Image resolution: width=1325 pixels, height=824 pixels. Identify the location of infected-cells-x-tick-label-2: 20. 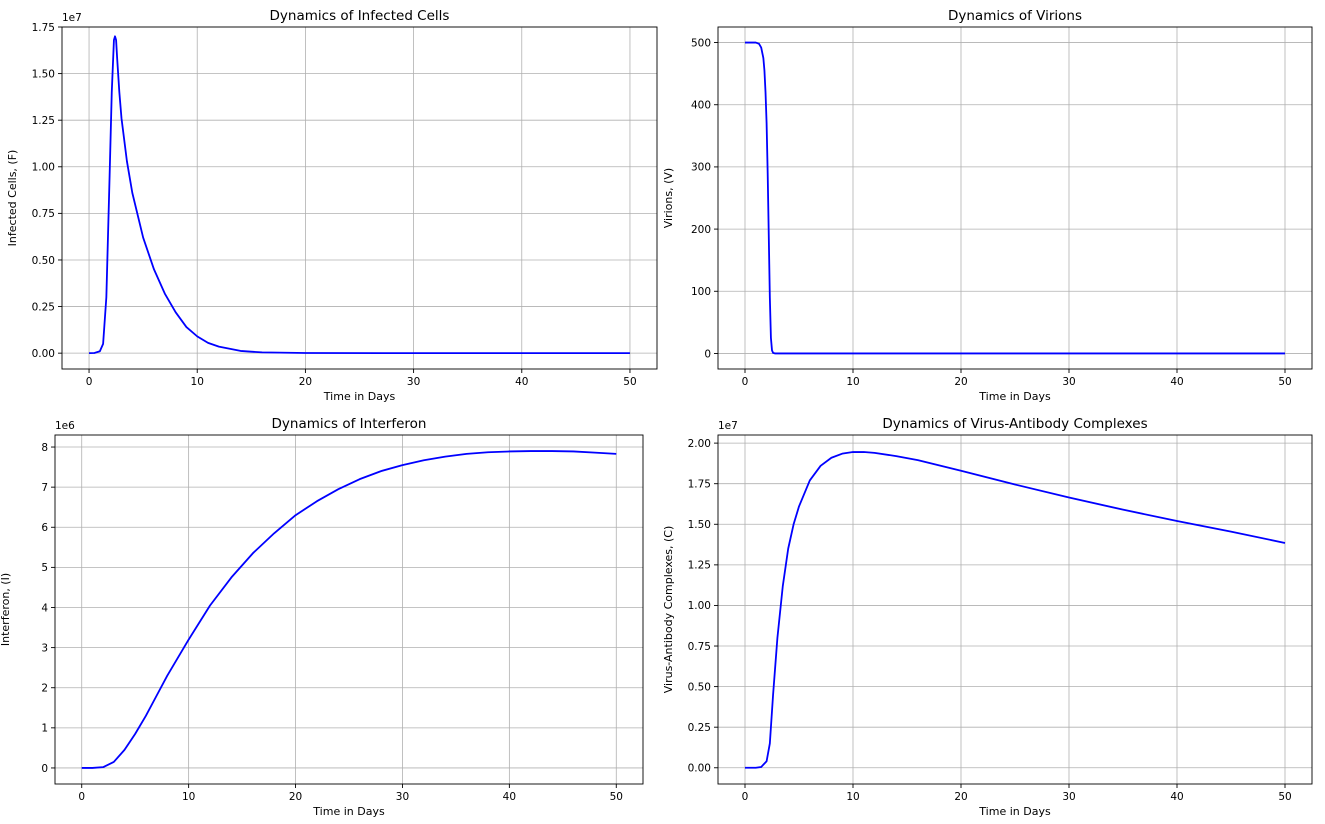
(305, 382).